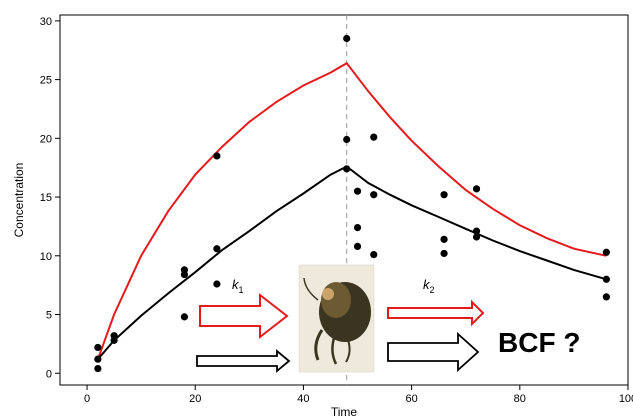 Image resolution: width=633 pixels, height=420 pixels. Describe the element at coordinates (358, 395) in the screenshot. I see `x-axis: 0 20 40 60 80 100` at that location.